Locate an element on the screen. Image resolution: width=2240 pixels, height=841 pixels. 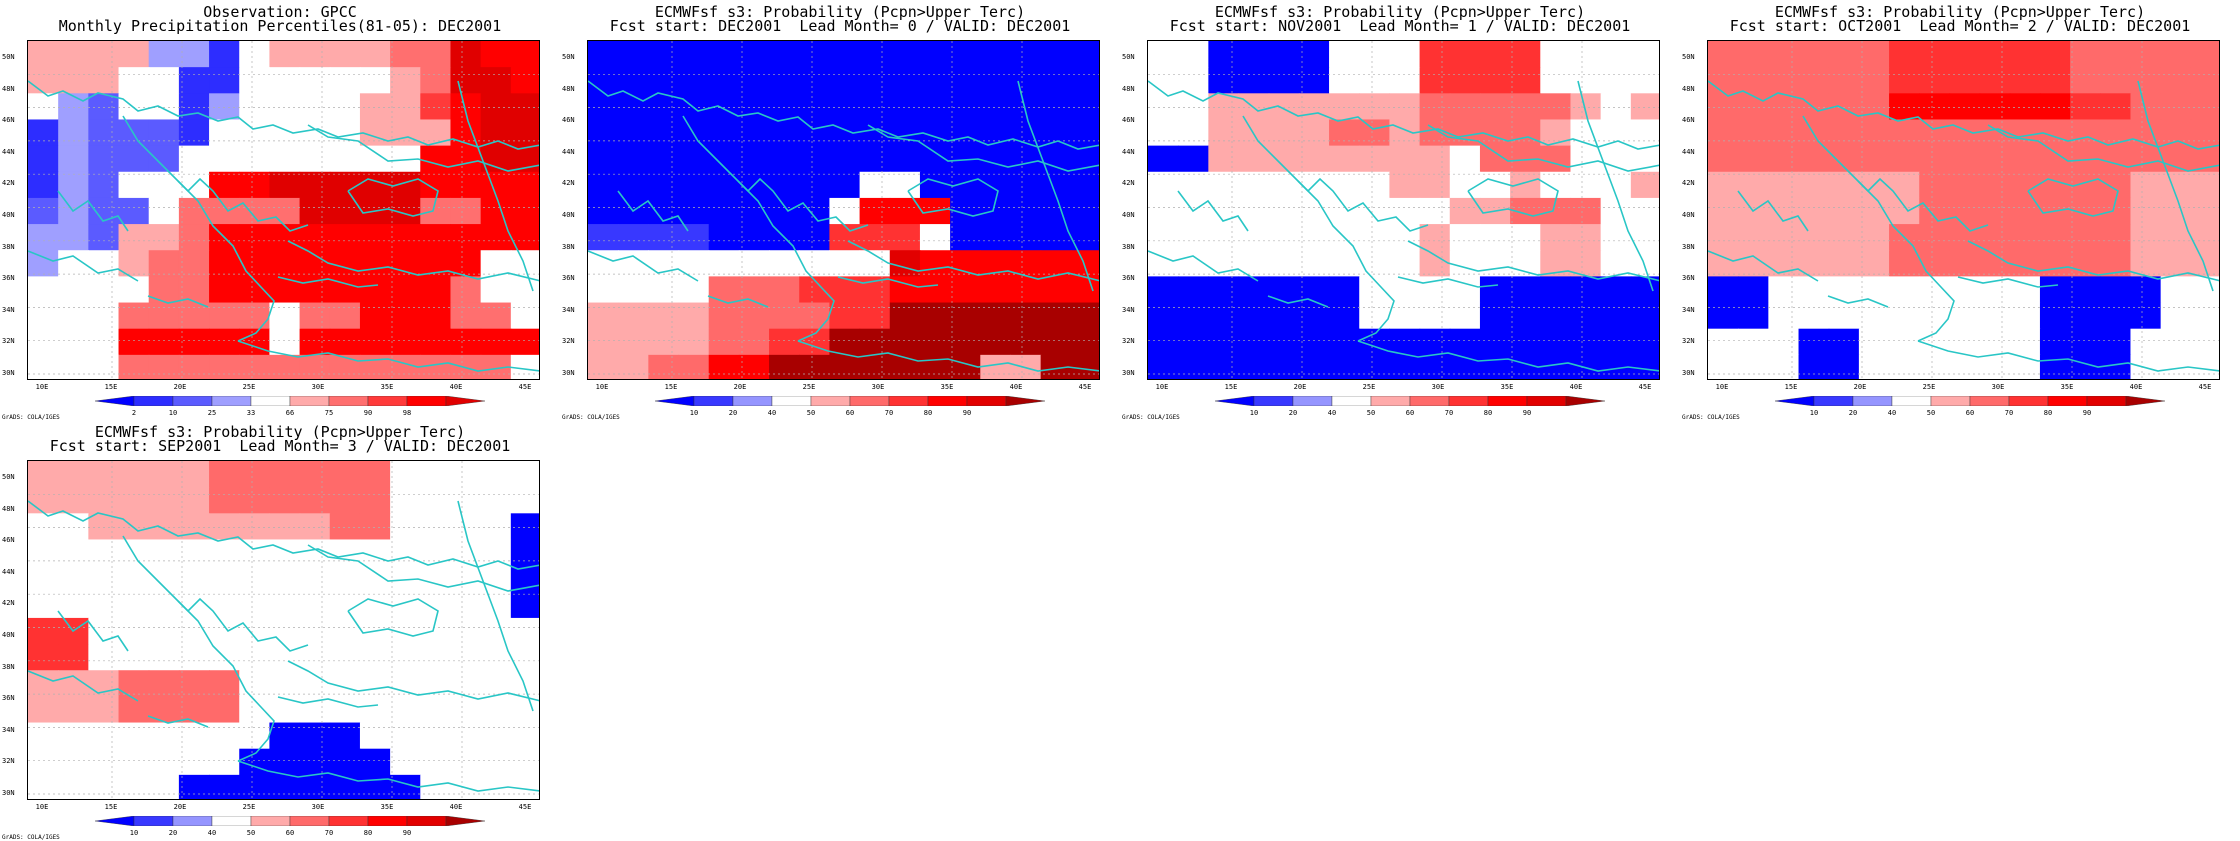
y-tick-label: 50N is located at coordinates (8, 477).